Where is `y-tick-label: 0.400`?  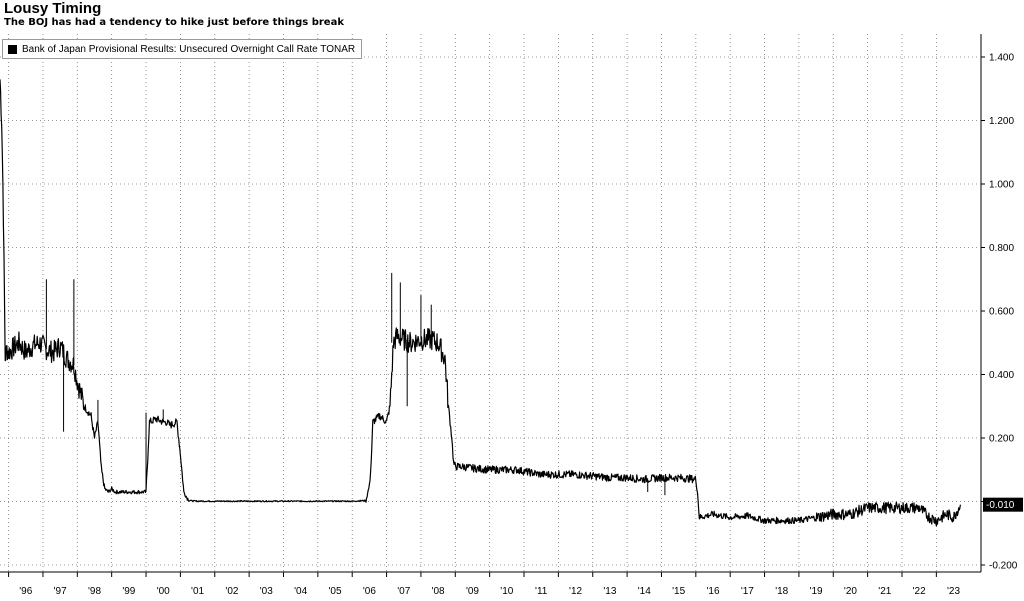 y-tick-label: 0.400 is located at coordinates (1001, 375).